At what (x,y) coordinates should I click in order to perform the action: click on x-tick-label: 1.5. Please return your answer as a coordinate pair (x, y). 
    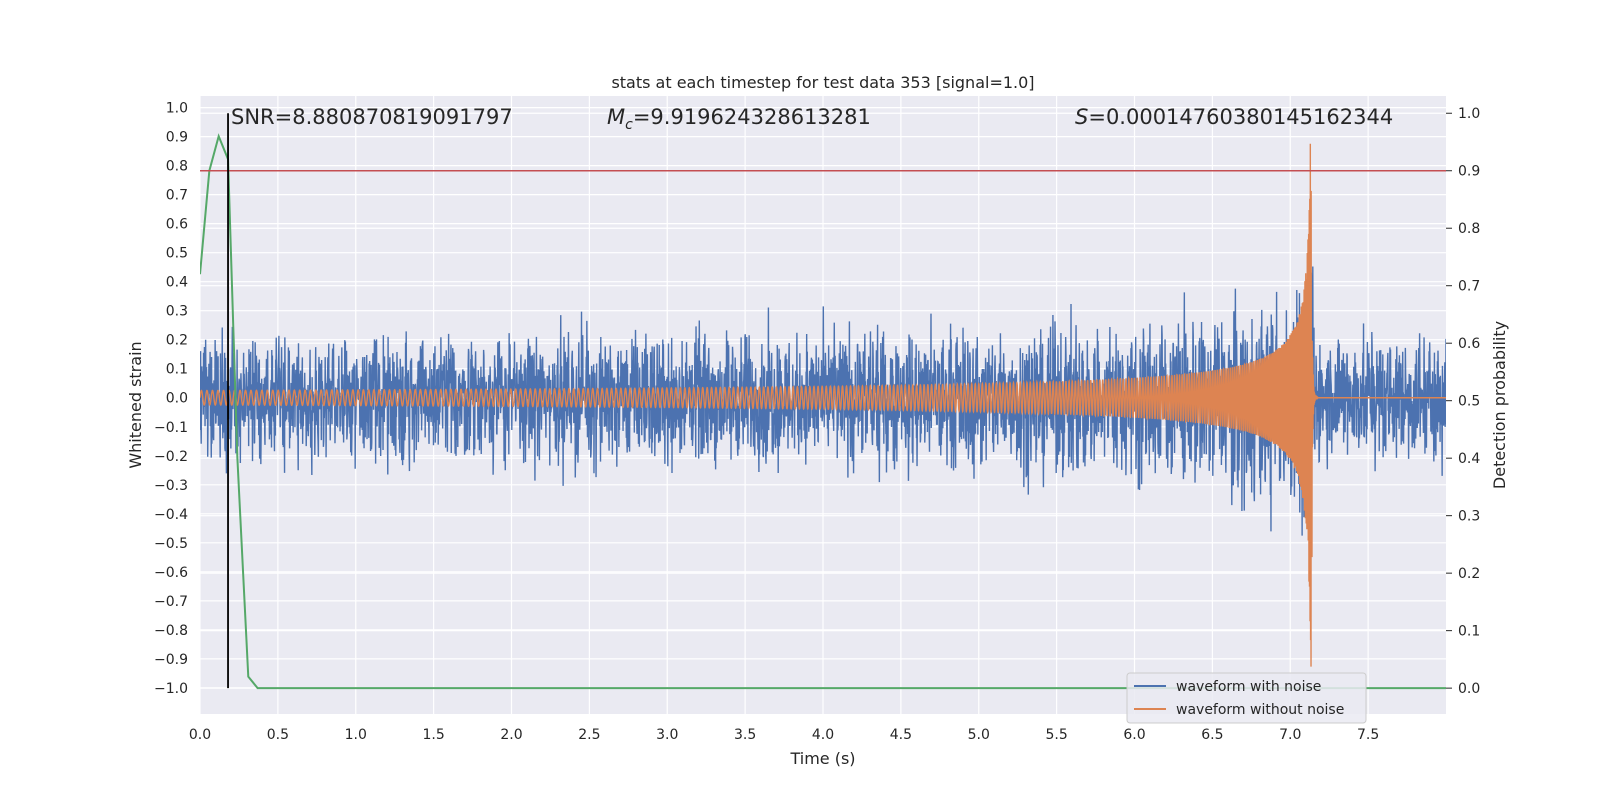
    Looking at the image, I should click on (433, 735).